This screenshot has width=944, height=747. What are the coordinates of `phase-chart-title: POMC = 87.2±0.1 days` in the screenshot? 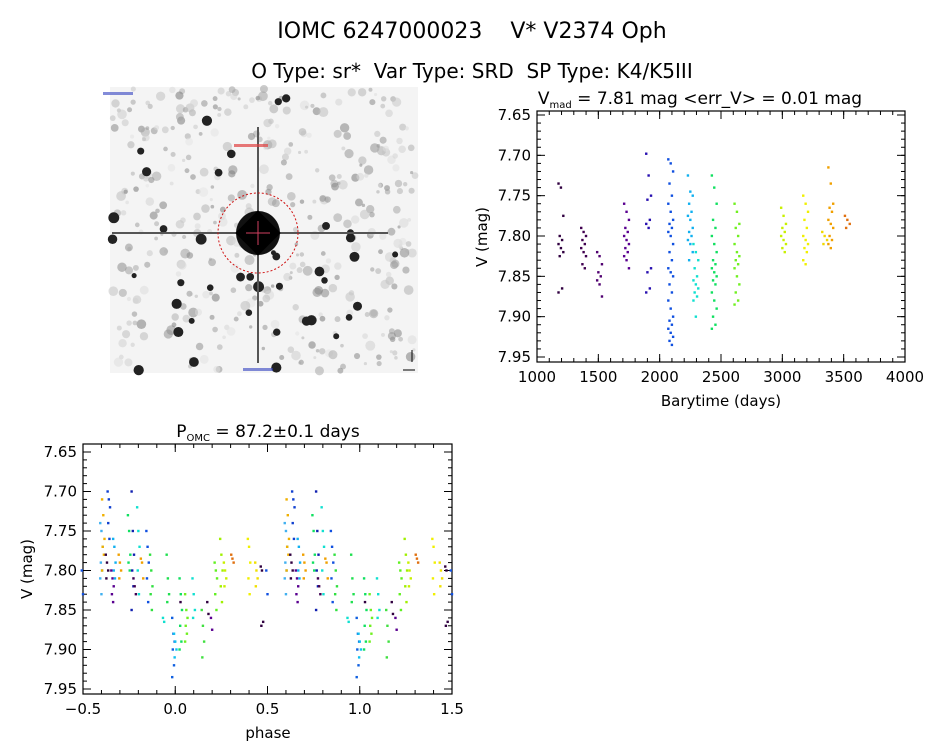 It's located at (268, 433).